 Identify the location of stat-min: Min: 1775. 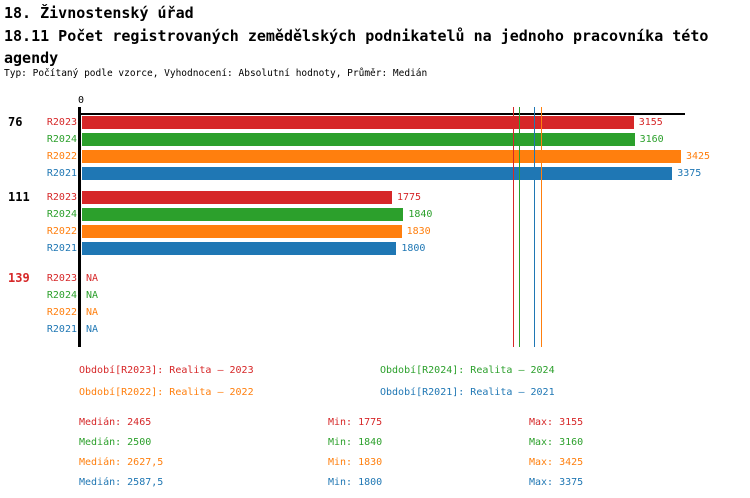
(355, 422).